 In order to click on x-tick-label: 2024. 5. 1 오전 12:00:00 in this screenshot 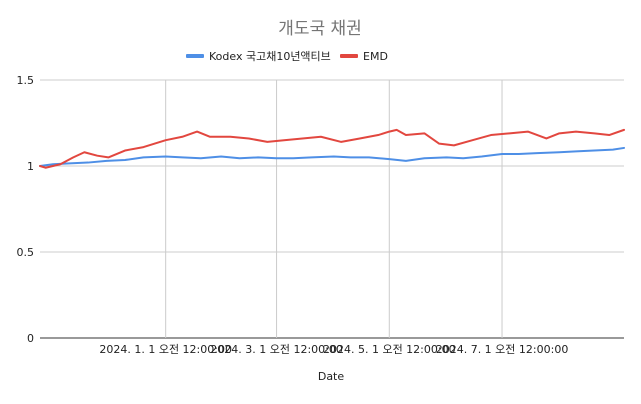, I will do `click(389, 349)`.